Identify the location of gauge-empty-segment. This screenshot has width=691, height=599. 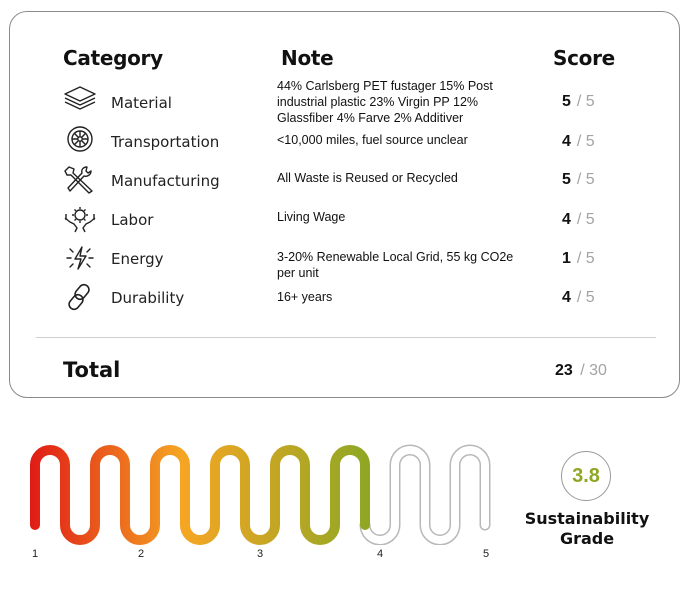
(425, 494).